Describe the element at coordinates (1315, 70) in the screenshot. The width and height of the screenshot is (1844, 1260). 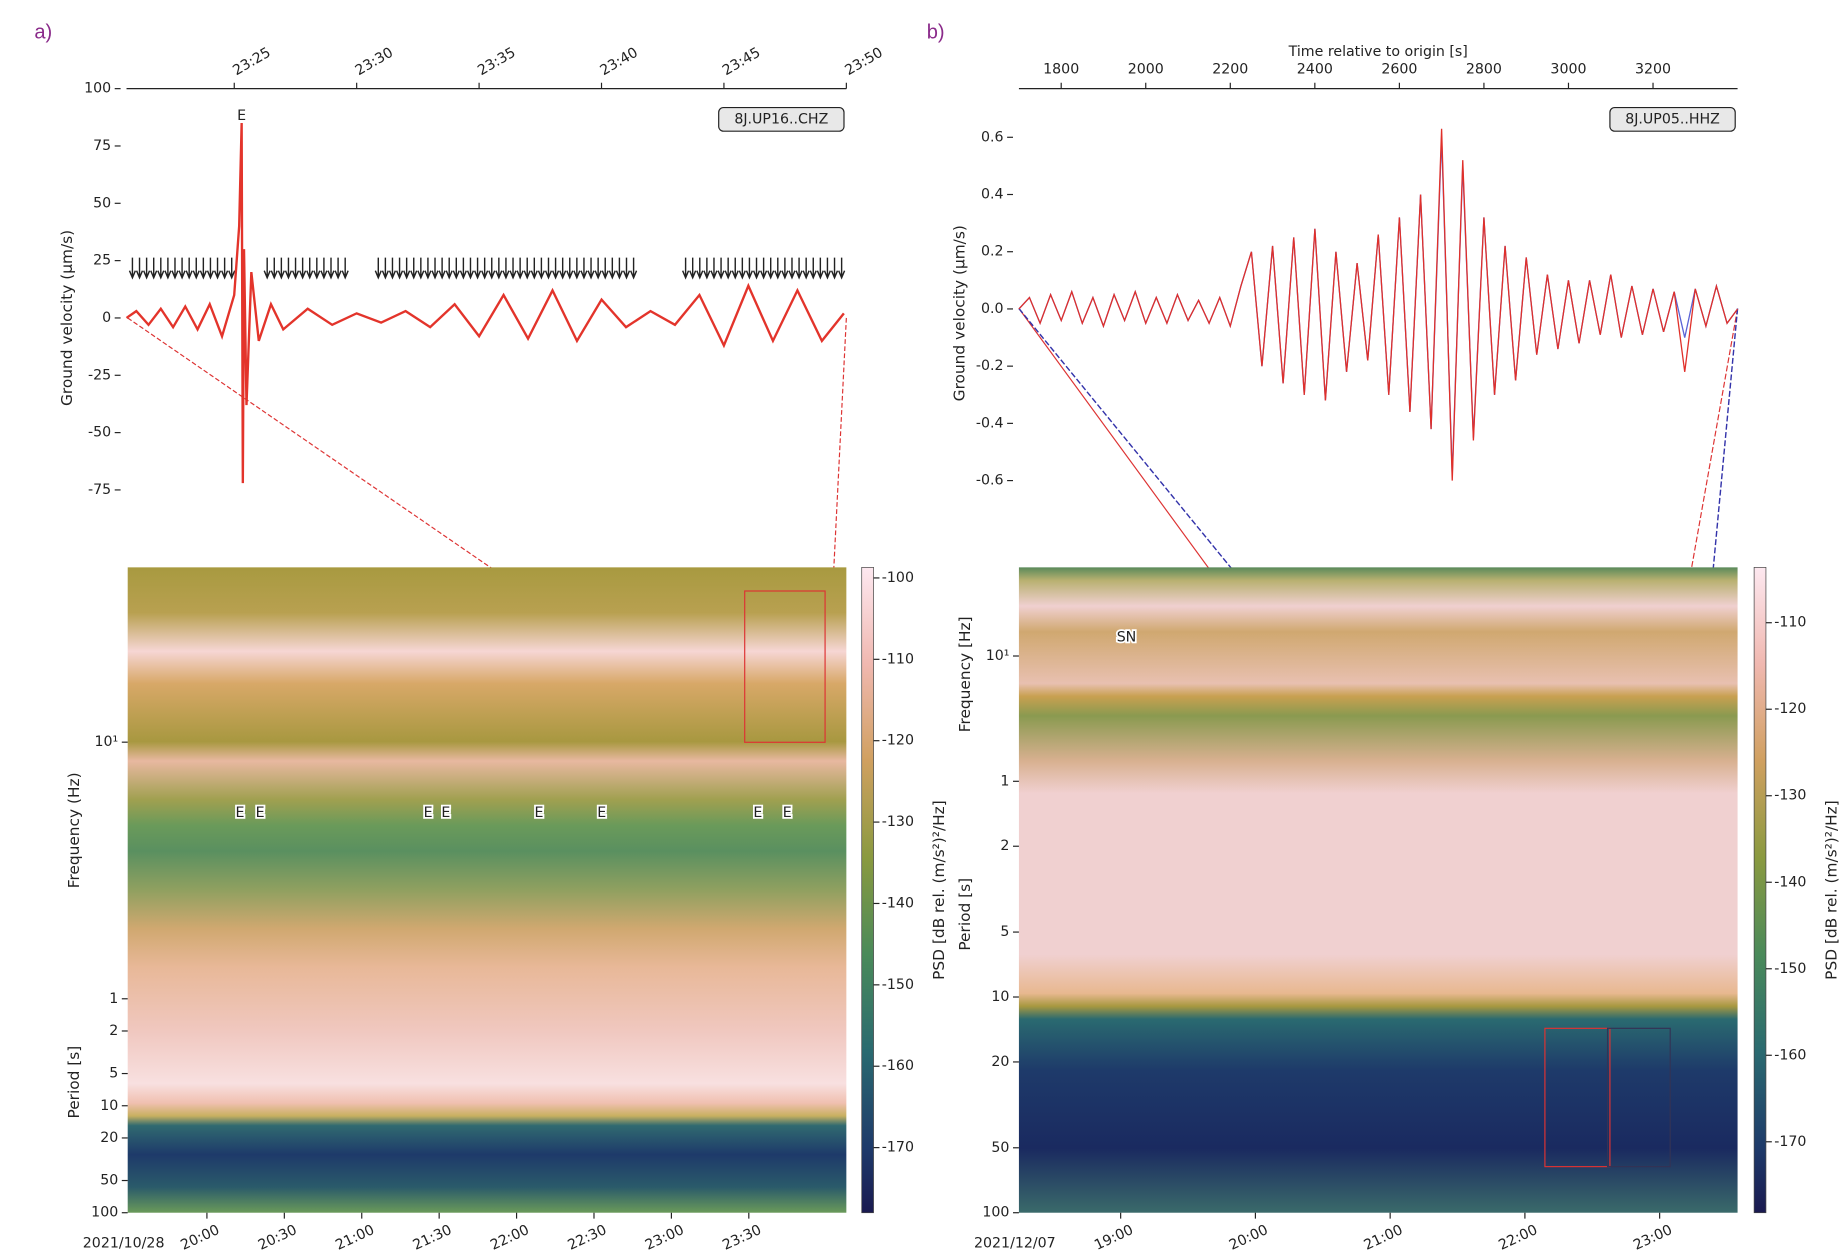
I see `x-tick-label: 2400` at that location.